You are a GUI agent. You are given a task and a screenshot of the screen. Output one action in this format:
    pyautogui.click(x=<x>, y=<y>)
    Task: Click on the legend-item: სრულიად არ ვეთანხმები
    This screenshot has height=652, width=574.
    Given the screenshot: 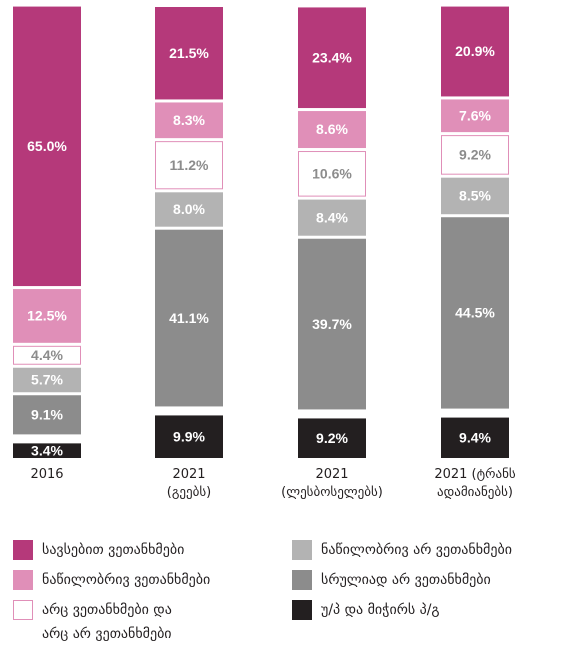 What is the action you would take?
    pyautogui.click(x=432, y=581)
    